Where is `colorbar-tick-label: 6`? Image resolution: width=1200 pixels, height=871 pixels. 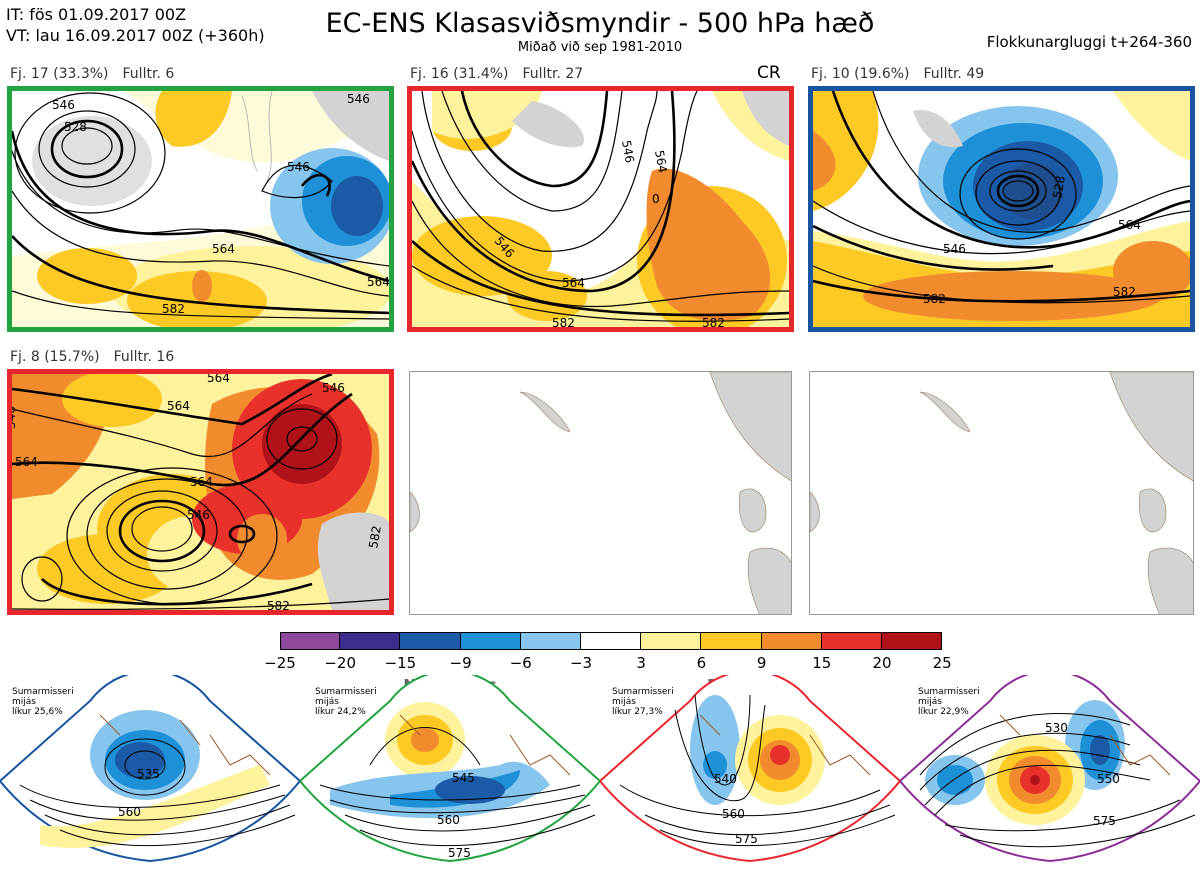 colorbar-tick-label: 6 is located at coordinates (701, 663).